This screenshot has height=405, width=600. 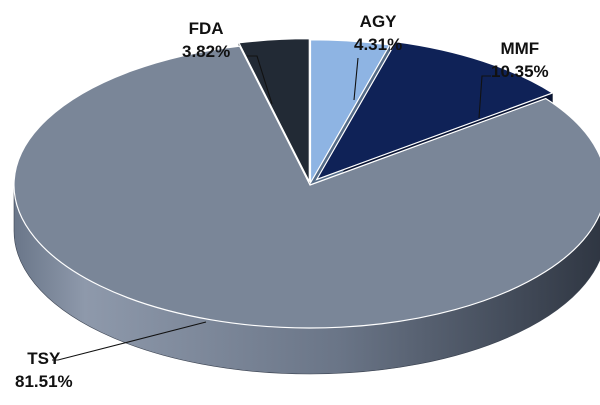 What do you see at coordinates (520, 71) in the screenshot?
I see `slice-value-mmf: 10.35%` at bounding box center [520, 71].